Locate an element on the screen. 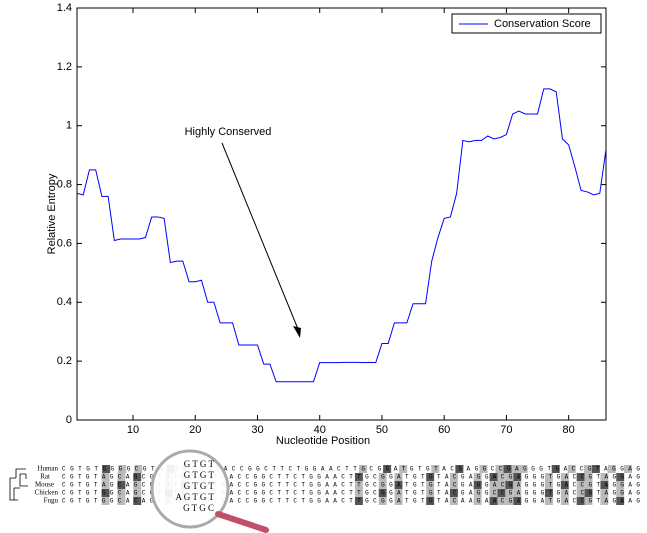  species-label: Chicken is located at coordinates (47, 493).